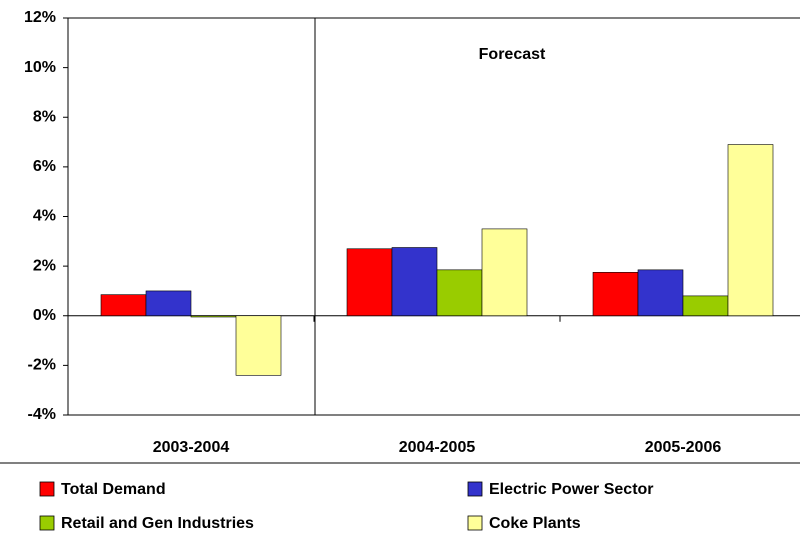 The height and width of the screenshot is (540, 800). I want to click on x-tick-label: 2005-2006, so click(683, 447).